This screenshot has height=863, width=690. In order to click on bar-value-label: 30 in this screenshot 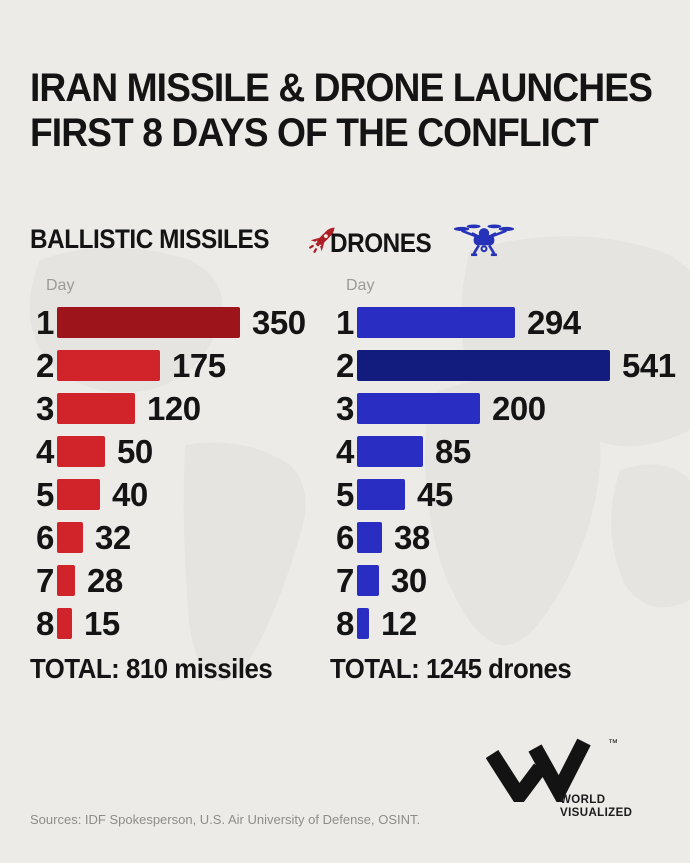, I will do `click(409, 580)`.